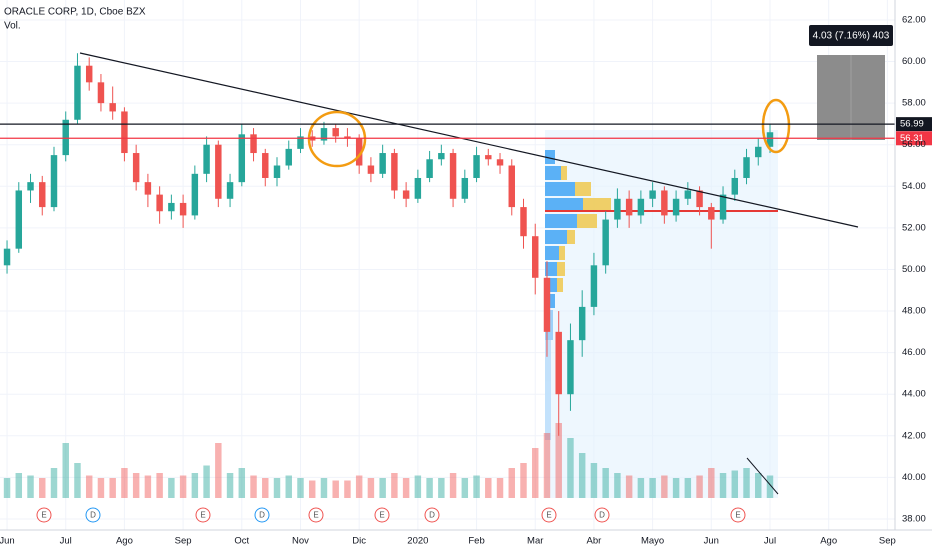 The image size is (932, 550). I want to click on level-label: 56.31, so click(912, 138).